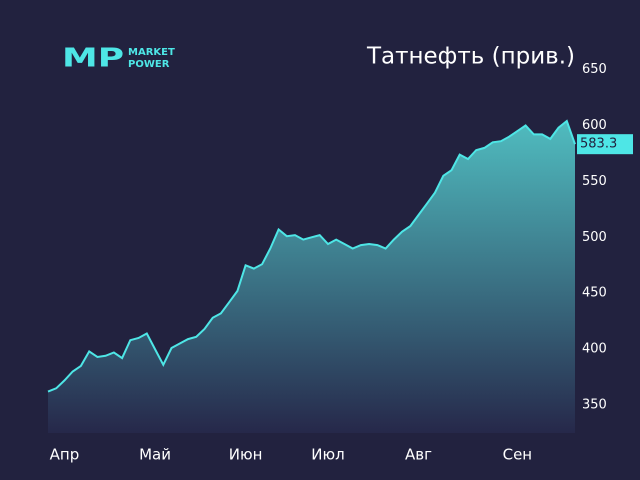  What do you see at coordinates (246, 455) in the screenshot?
I see `x-tick-label: Июн` at bounding box center [246, 455].